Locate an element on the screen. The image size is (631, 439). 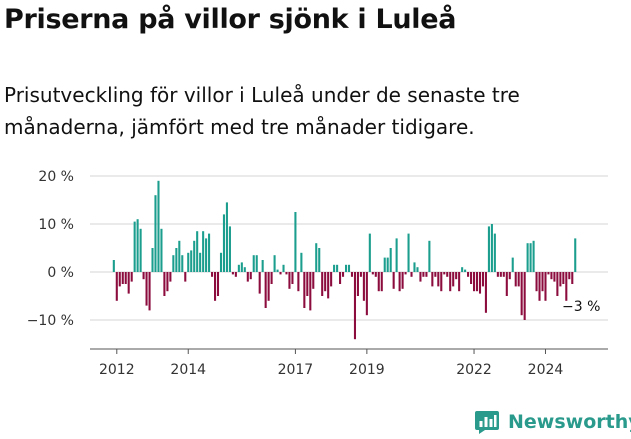
y-axis-tick-labels: −10 % 0 % 10 % 20 % is located at coordinates (50, 249).